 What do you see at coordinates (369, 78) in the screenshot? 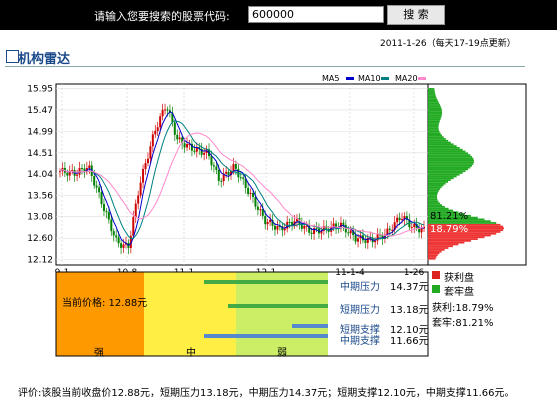
I see `legend-ma10: MA10` at bounding box center [369, 78].